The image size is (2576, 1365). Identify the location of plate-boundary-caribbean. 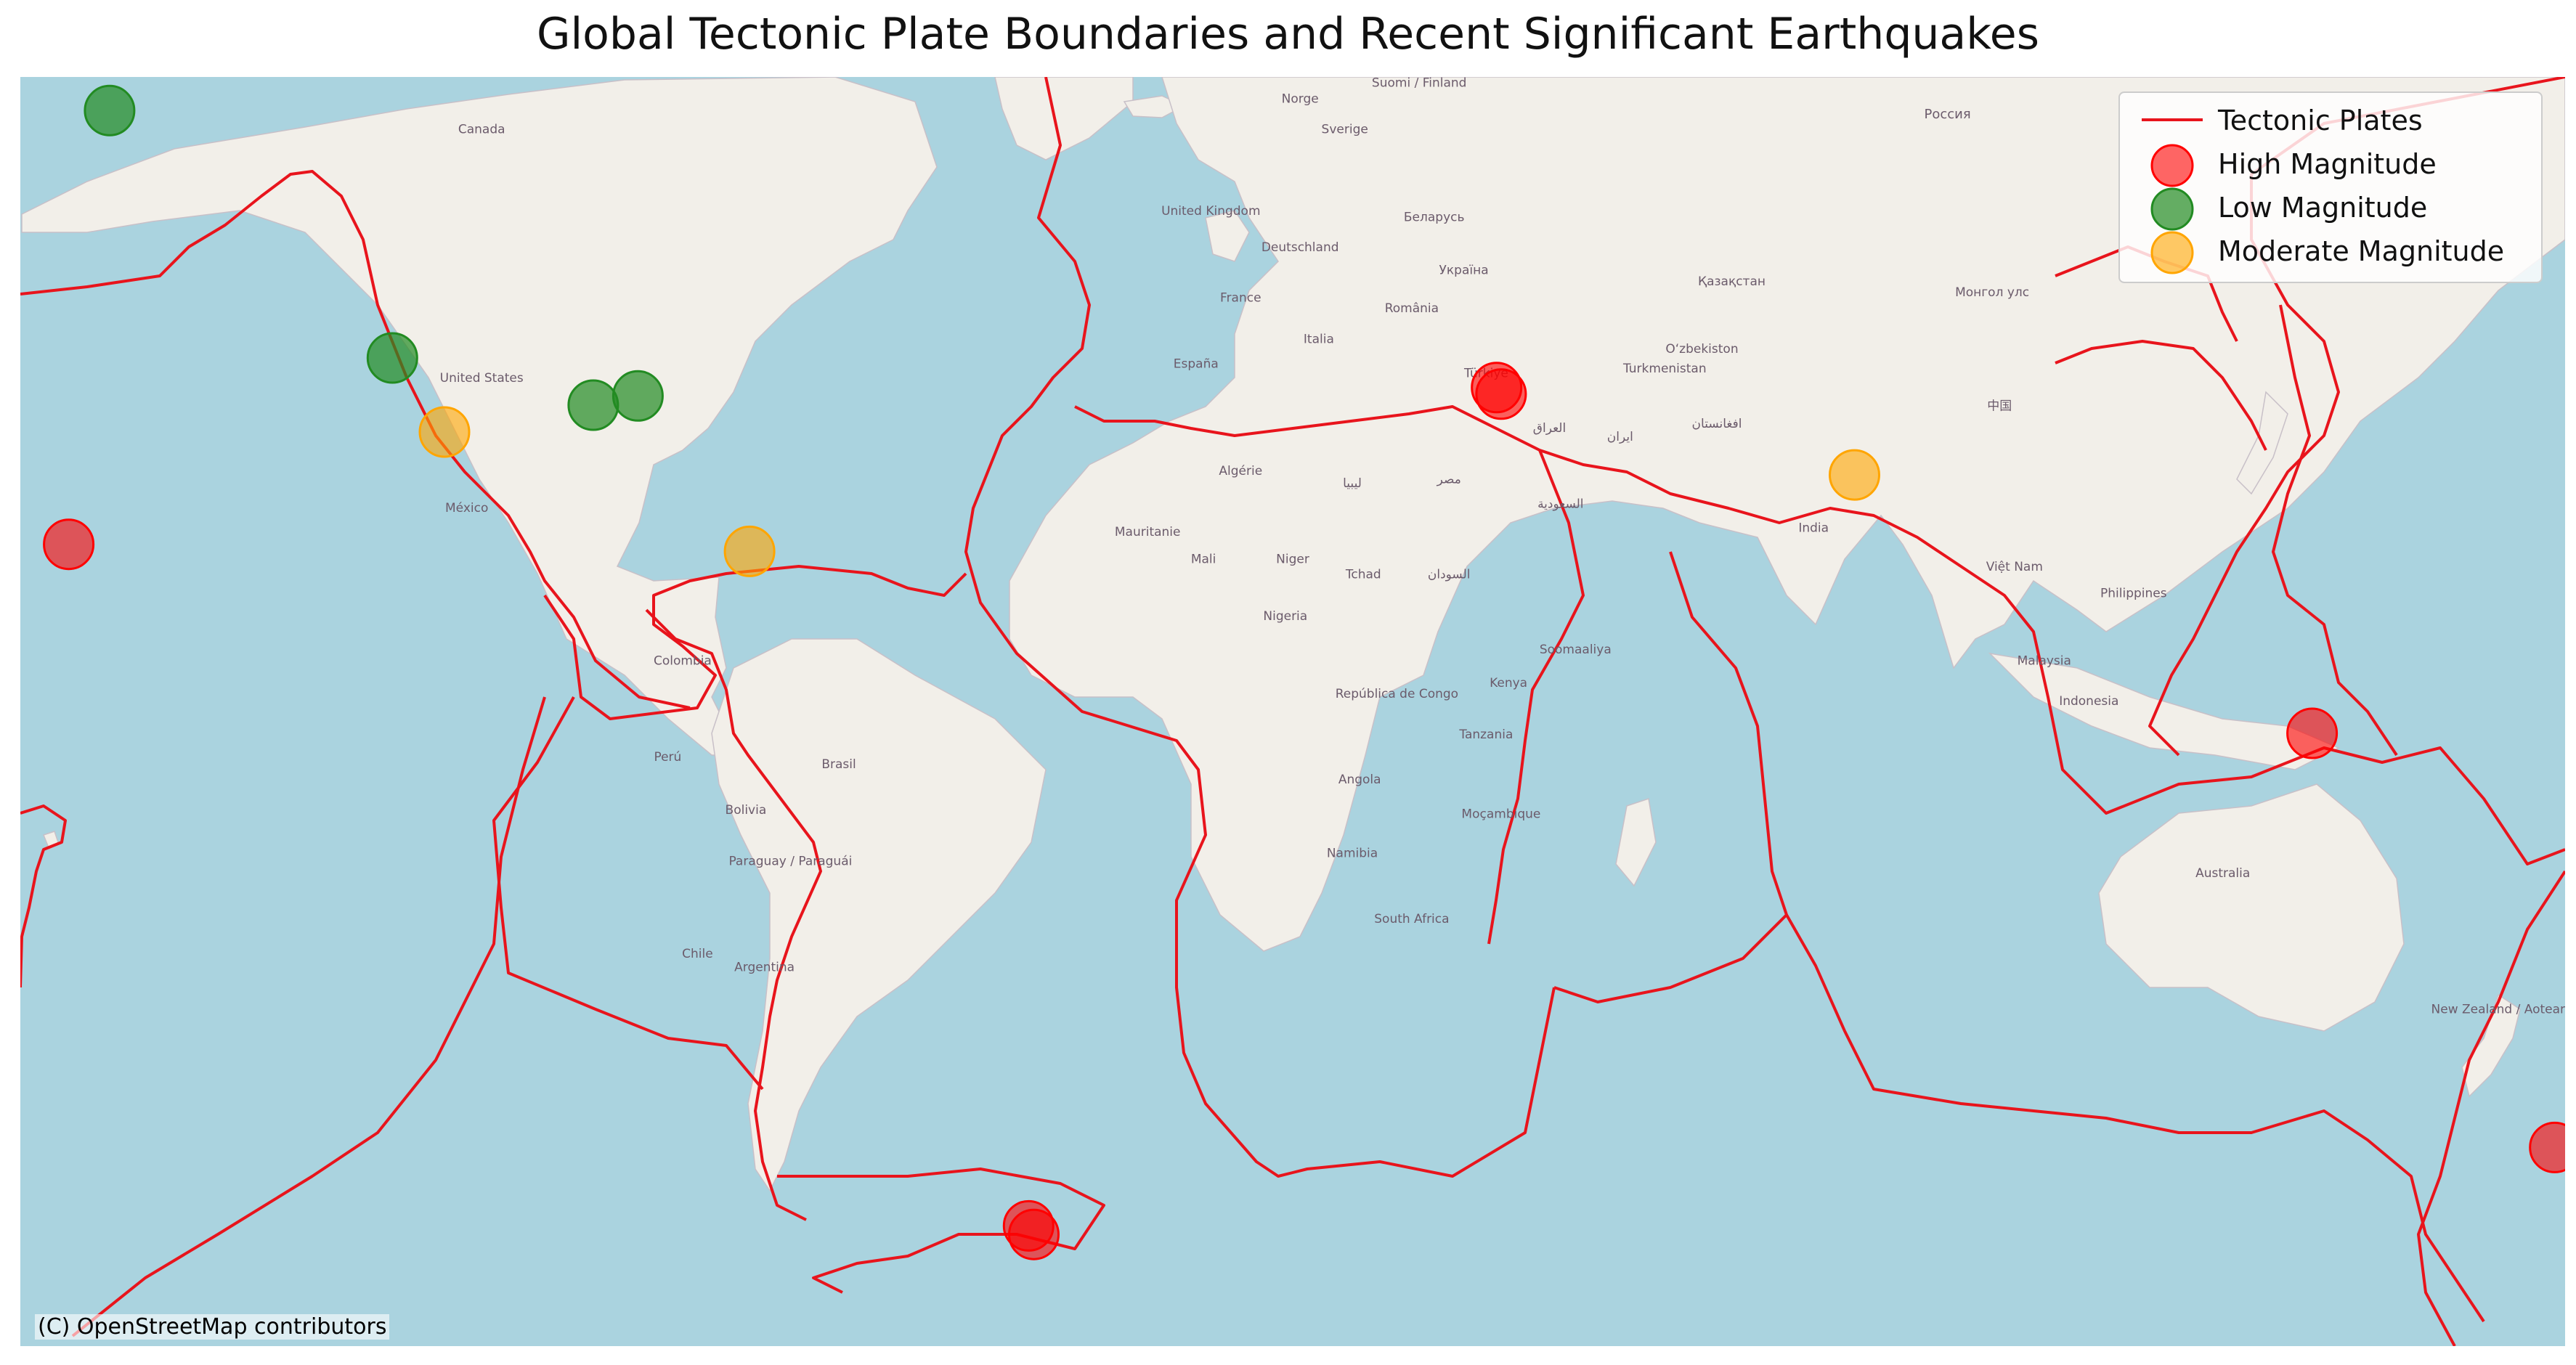
(733, 914).